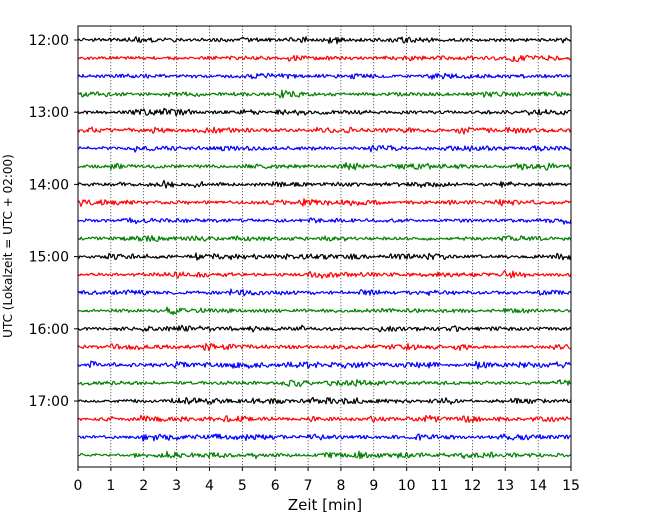 Image resolution: width=650 pixels, height=520 pixels. Describe the element at coordinates (49, 402) in the screenshot. I see `y-tick-label: 17:00` at that location.